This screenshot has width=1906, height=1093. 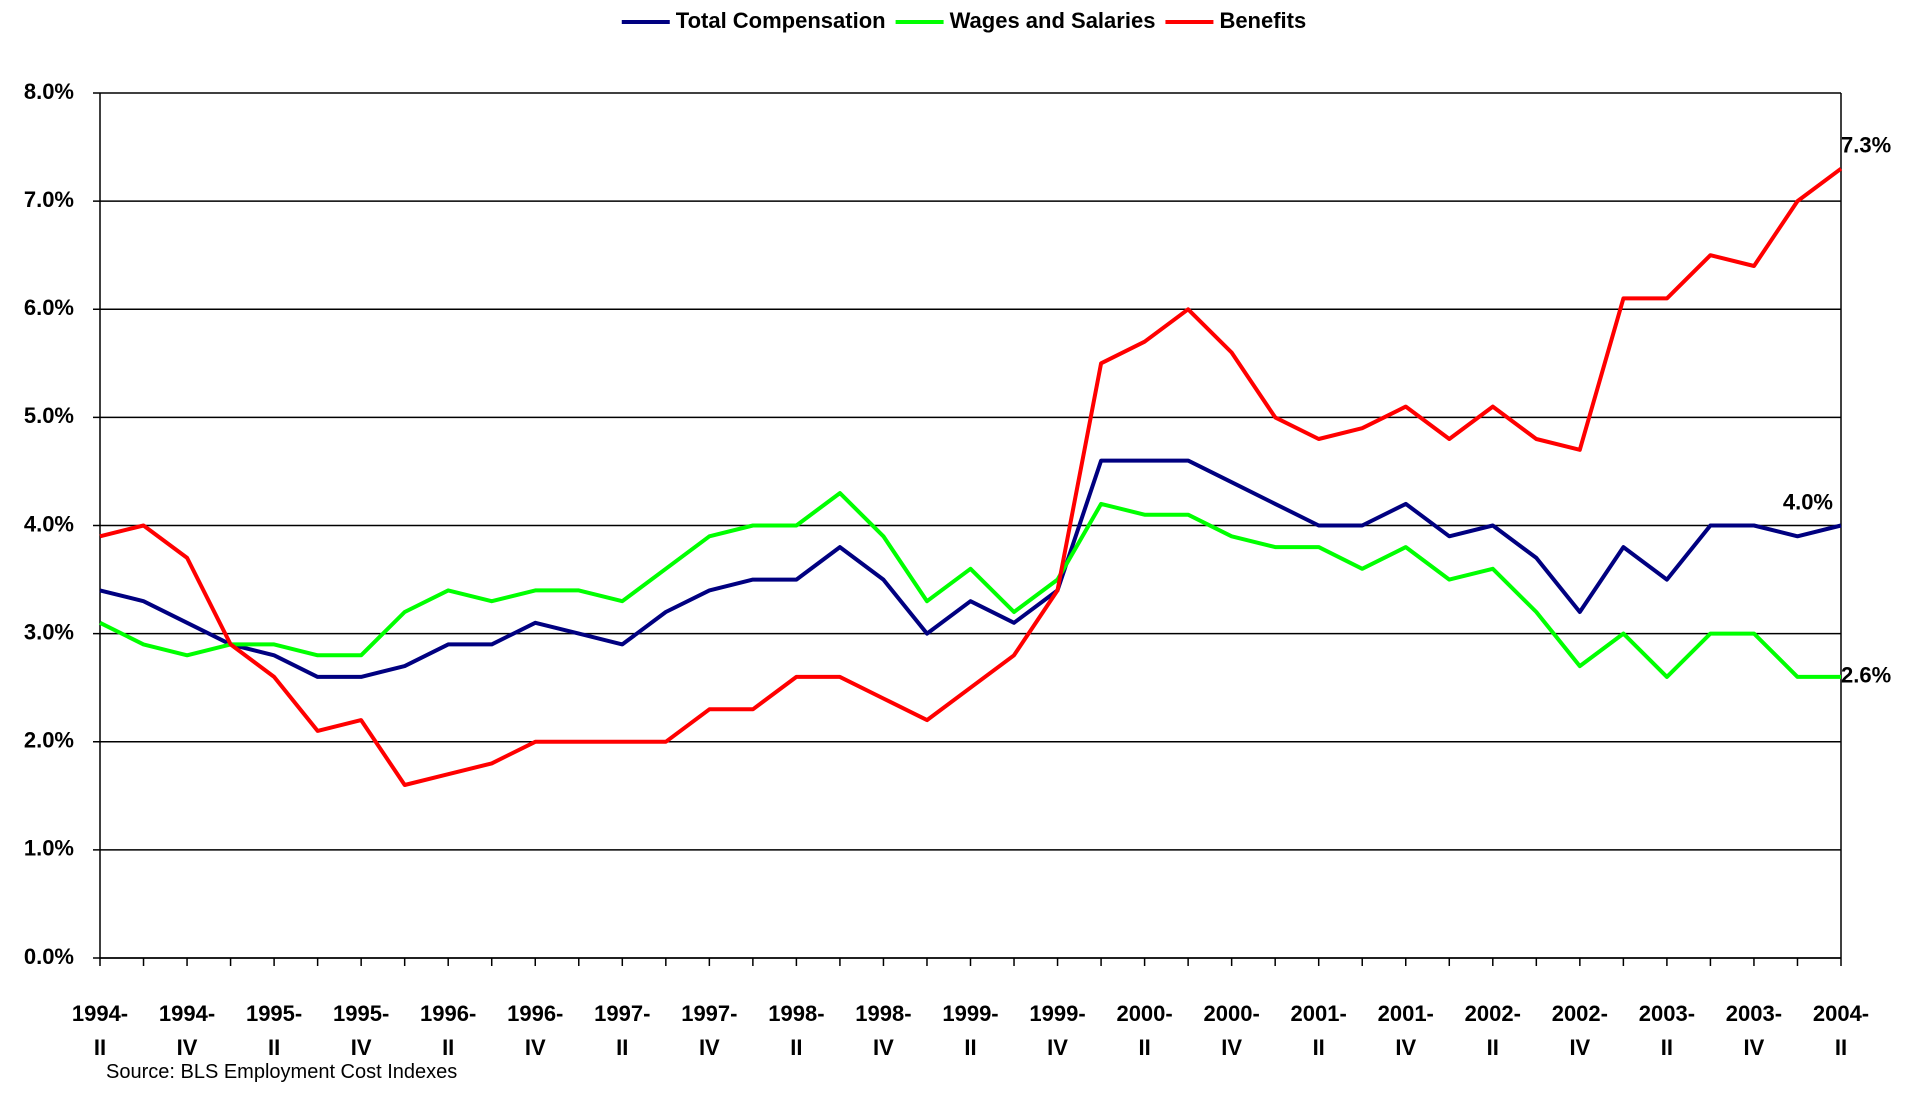 I want to click on x-tick-label: 1996- II, so click(x=448, y=1030).